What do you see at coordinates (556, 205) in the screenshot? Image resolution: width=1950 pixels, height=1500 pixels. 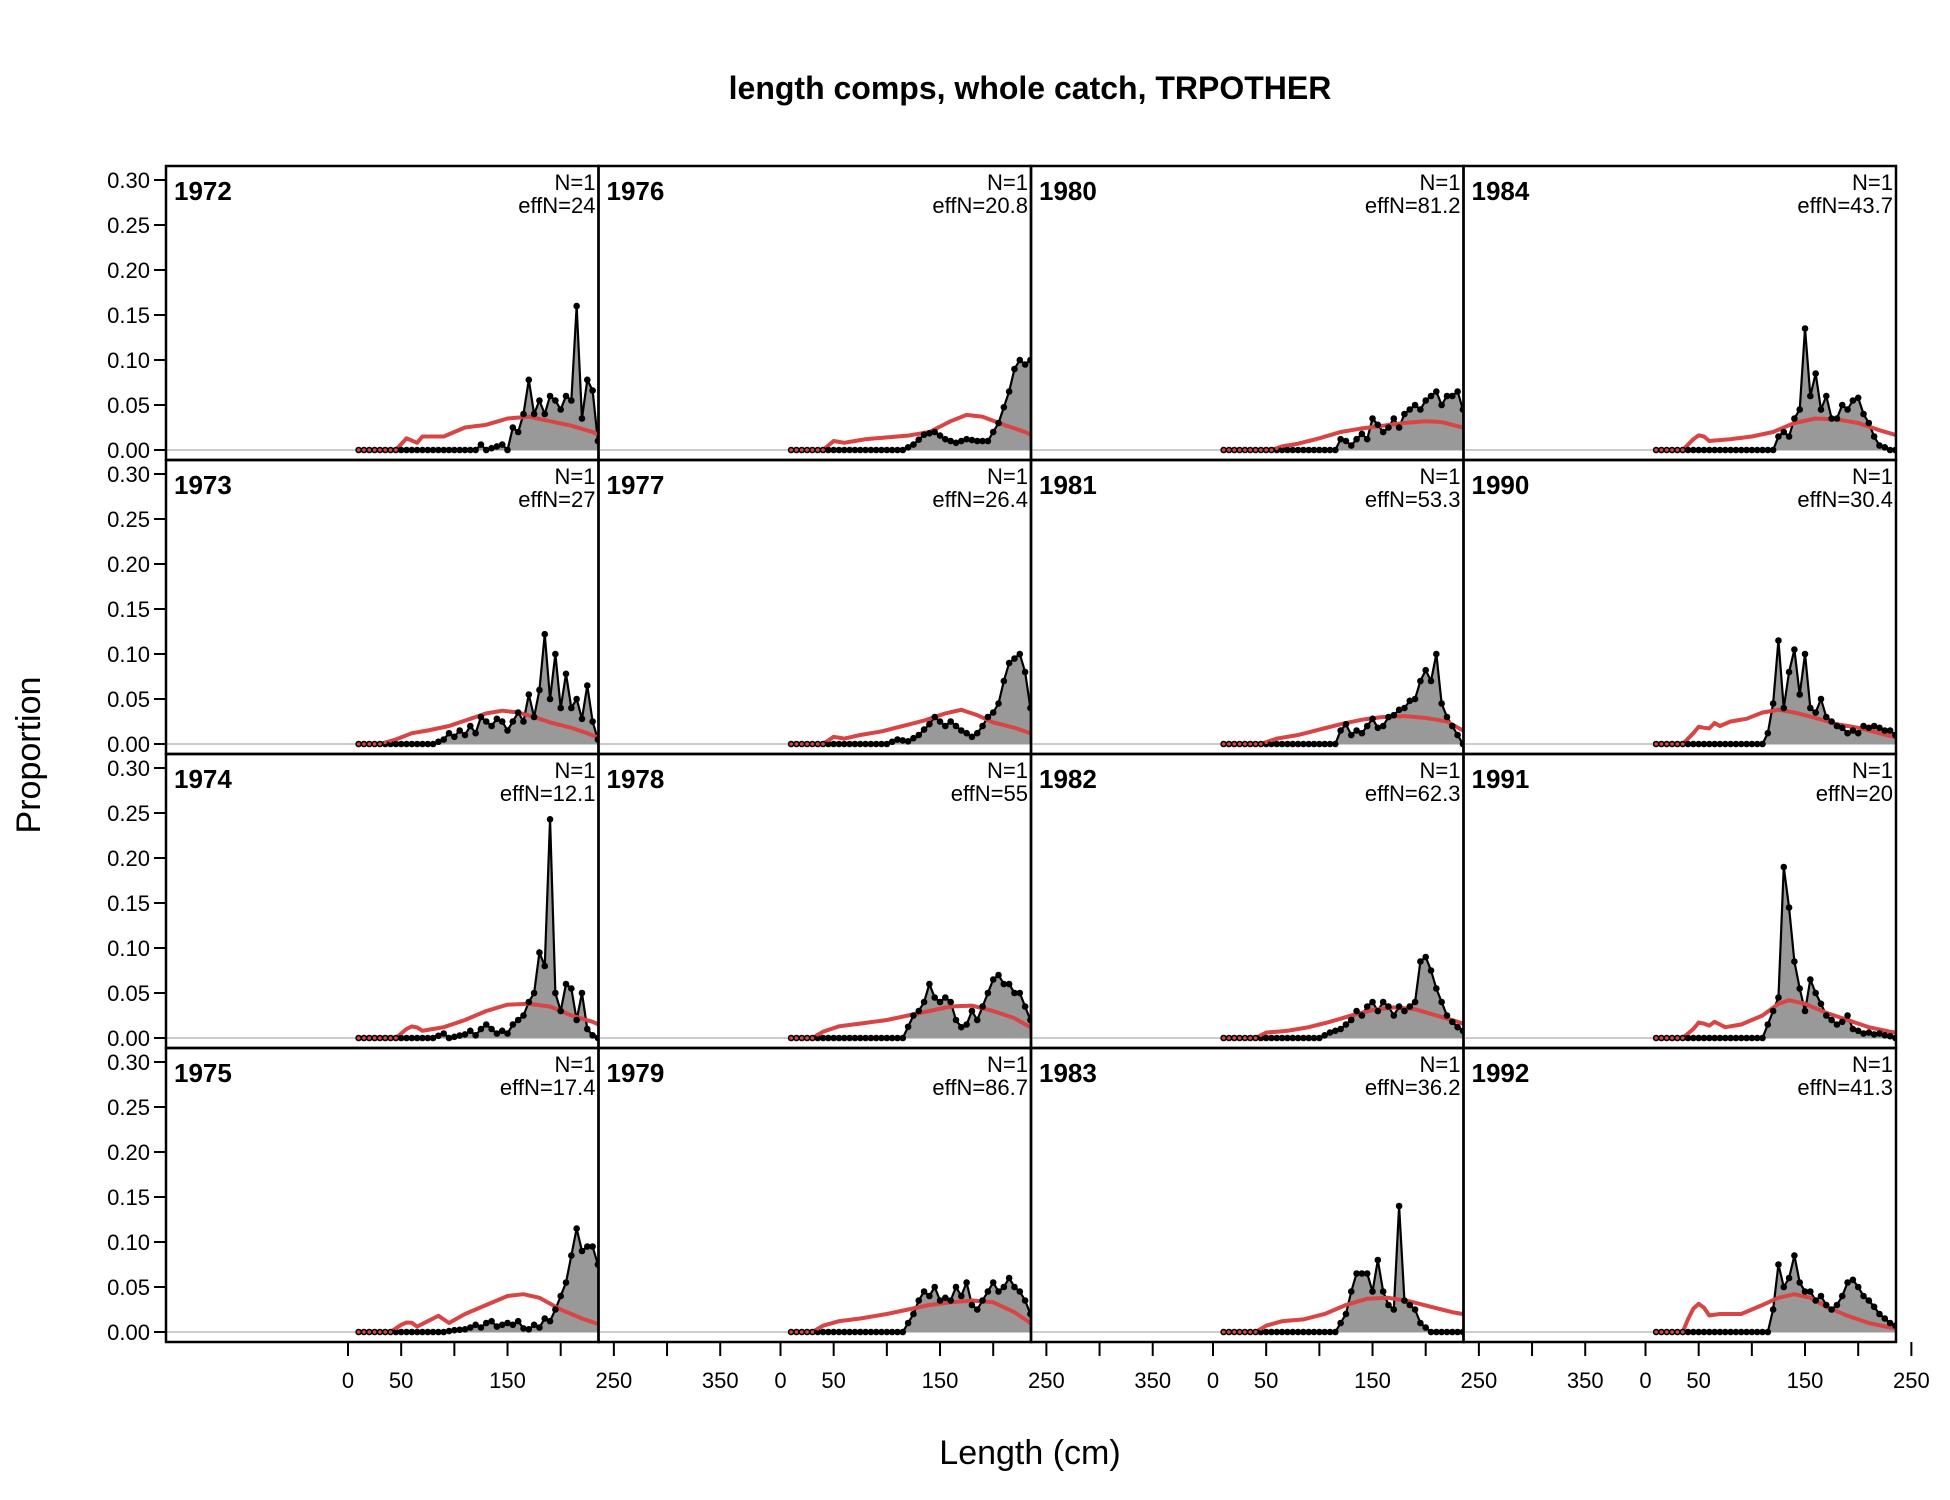 I see `panel-effn: effN=24` at bounding box center [556, 205].